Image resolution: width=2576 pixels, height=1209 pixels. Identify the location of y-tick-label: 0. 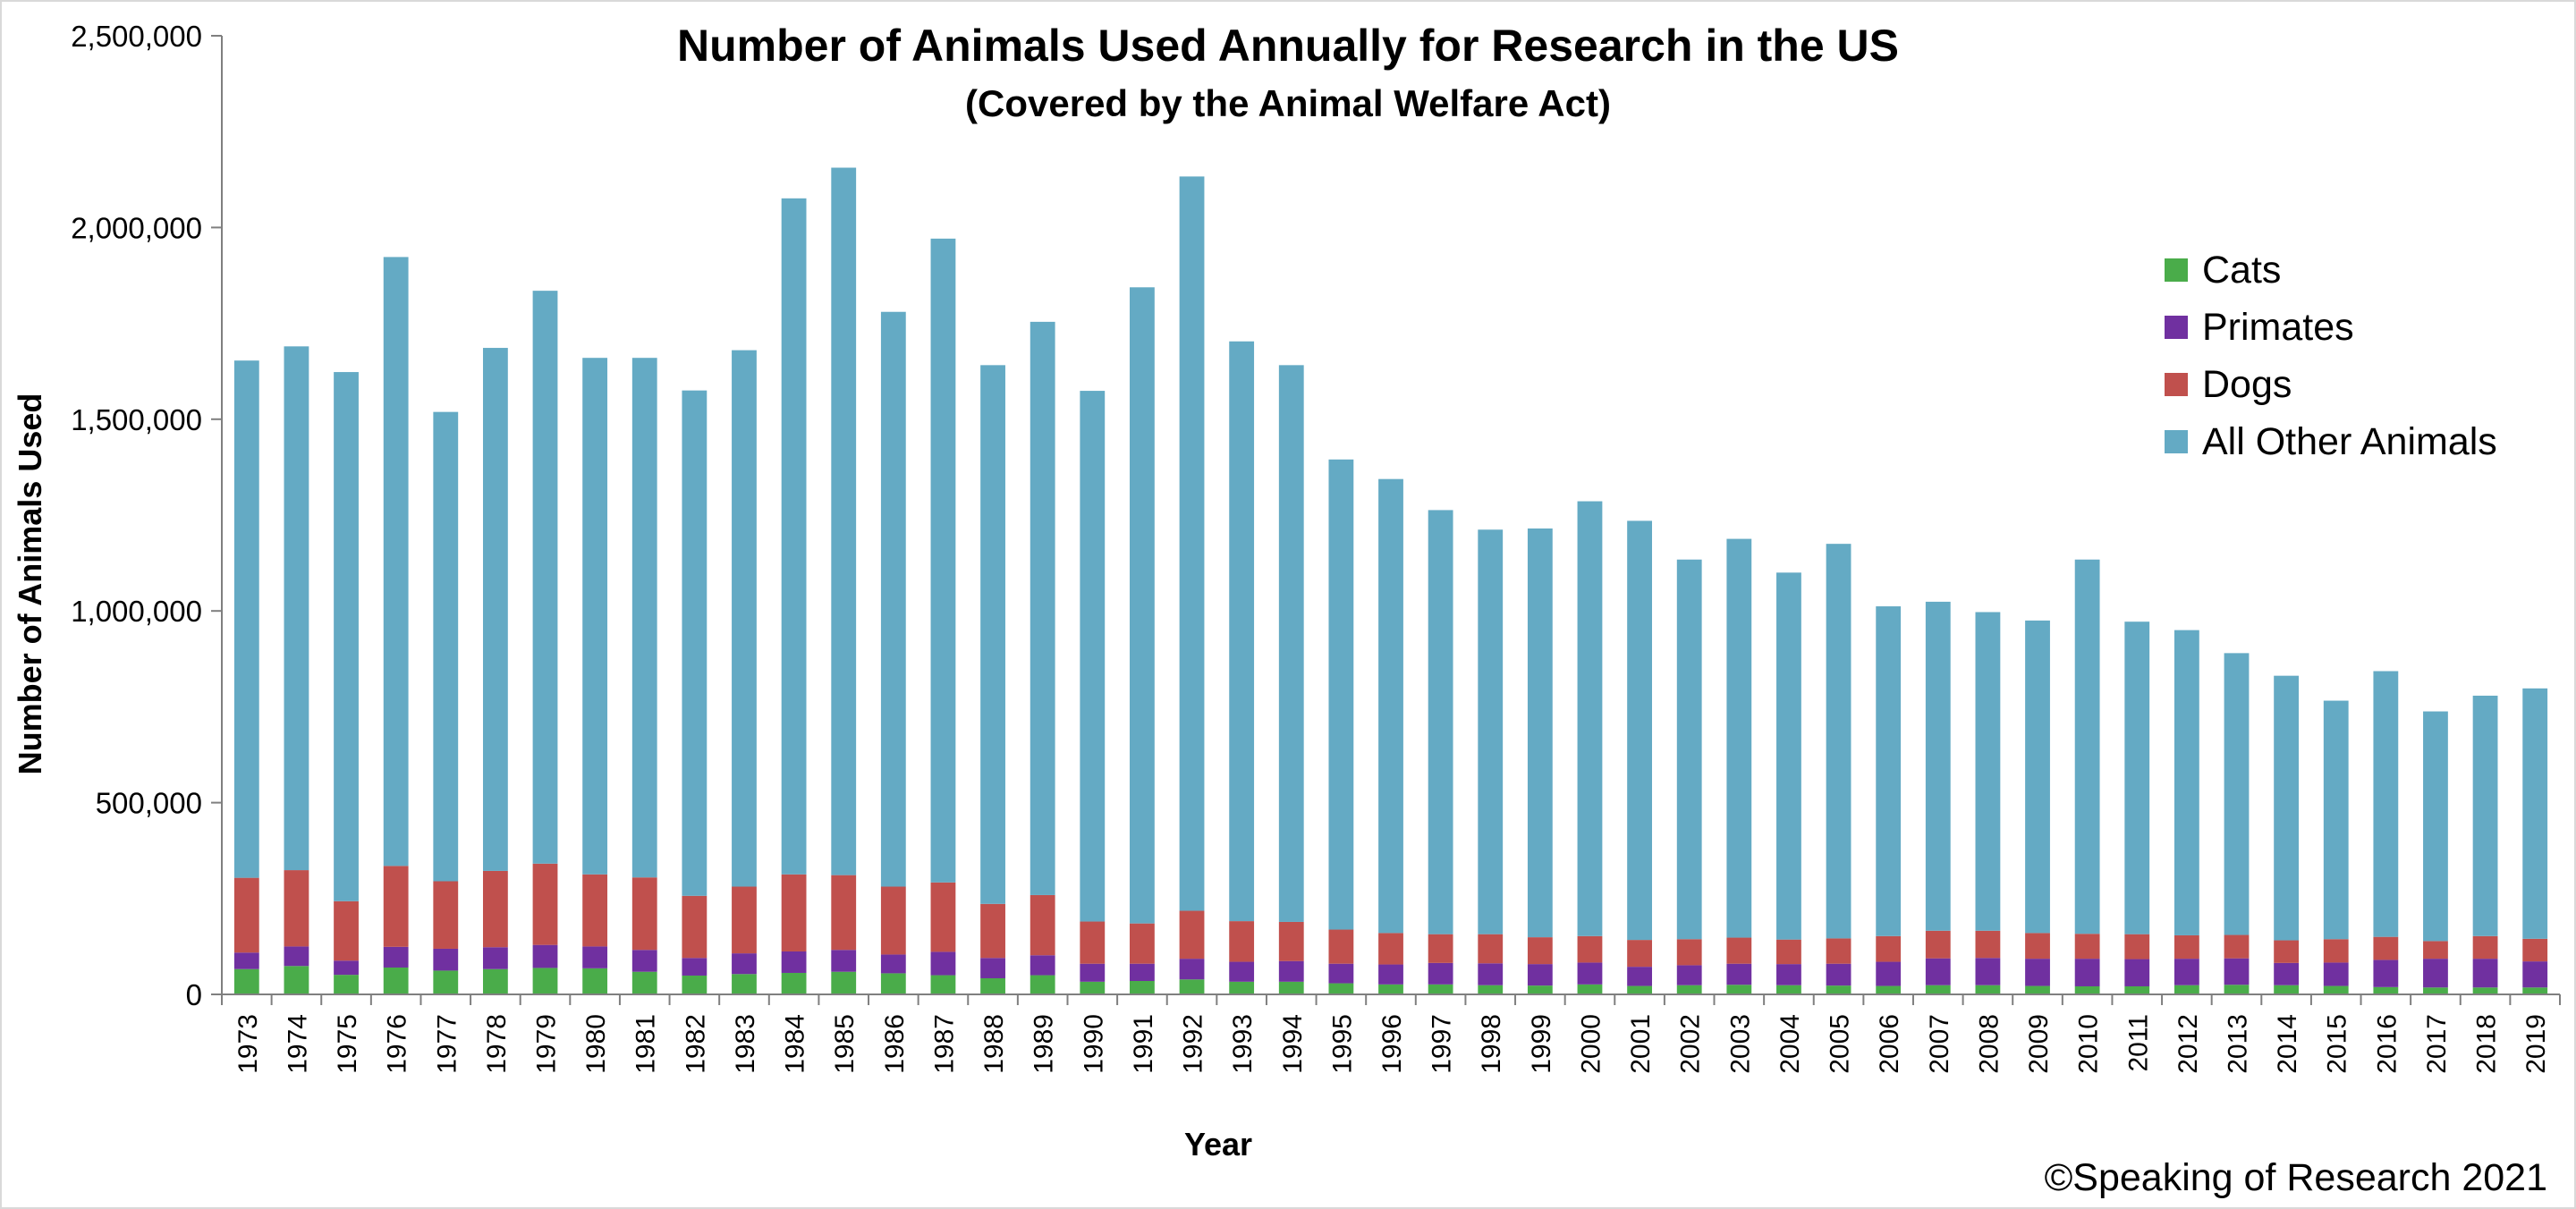
(194, 994).